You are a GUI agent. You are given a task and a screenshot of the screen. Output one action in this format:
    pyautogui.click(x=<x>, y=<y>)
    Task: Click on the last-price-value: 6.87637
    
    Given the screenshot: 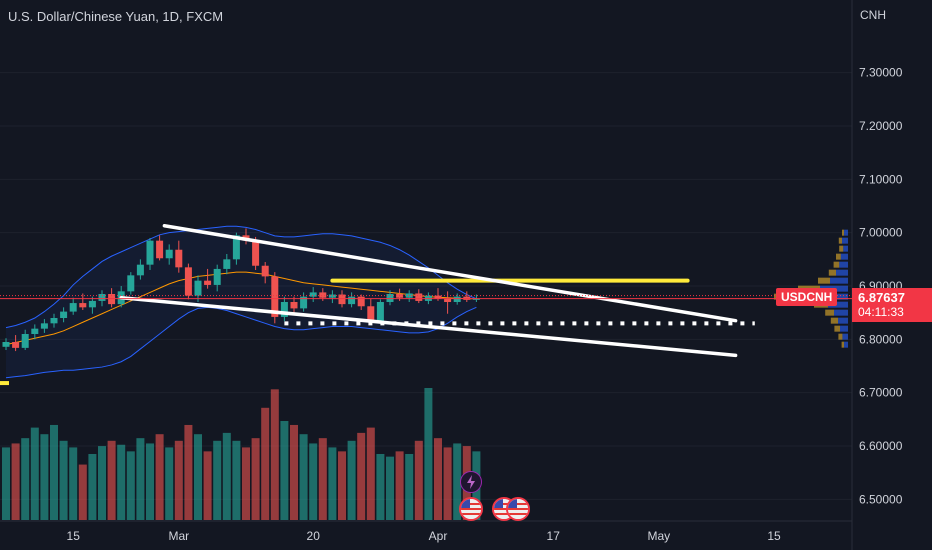 What is the action you would take?
    pyautogui.click(x=881, y=297)
    